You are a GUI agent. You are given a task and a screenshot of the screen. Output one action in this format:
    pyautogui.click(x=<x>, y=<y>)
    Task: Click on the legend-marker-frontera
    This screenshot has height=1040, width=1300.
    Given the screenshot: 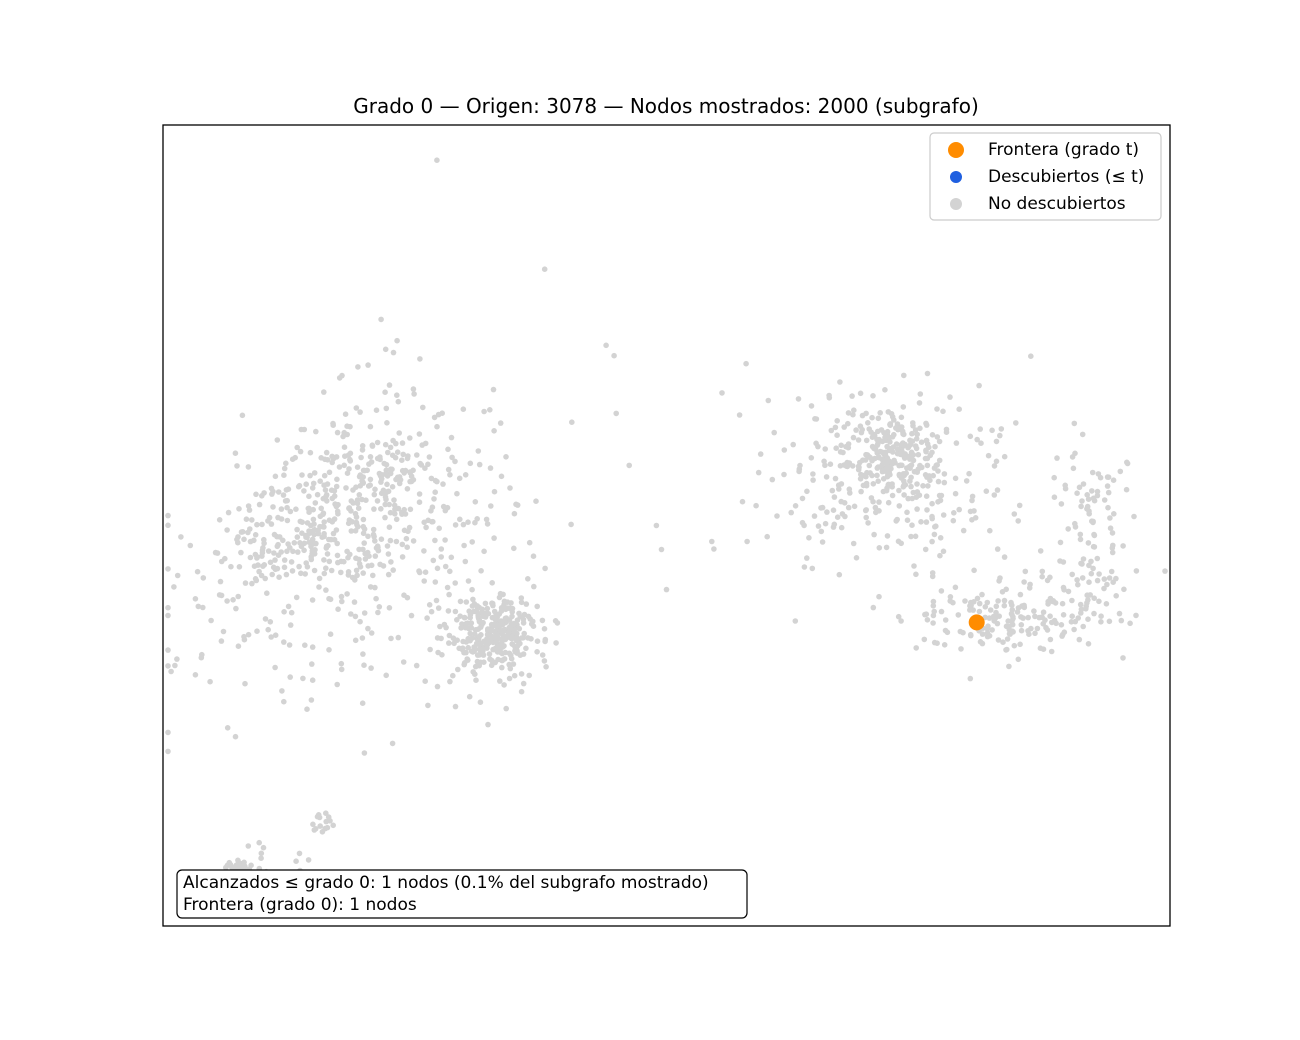 What is the action you would take?
    pyautogui.click(x=956, y=150)
    